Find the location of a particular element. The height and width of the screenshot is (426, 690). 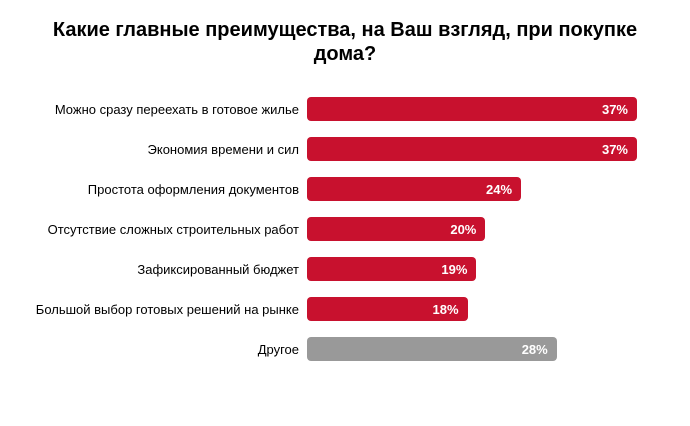

value-label: 28% is located at coordinates (534, 349).